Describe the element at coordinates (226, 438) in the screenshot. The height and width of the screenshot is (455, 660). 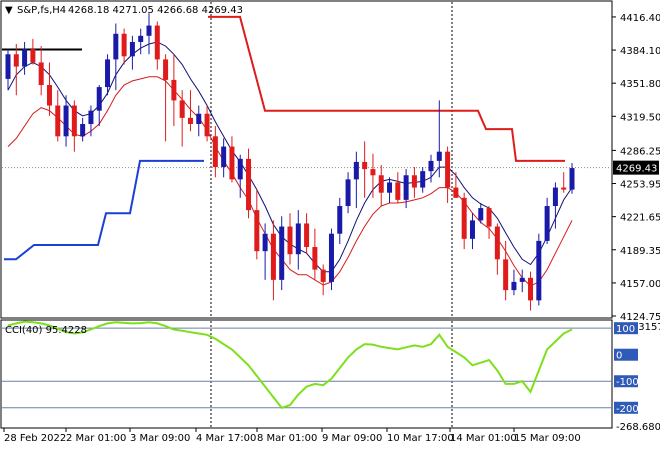
I see `time-tick-label: 4 Mar 17:00` at that location.